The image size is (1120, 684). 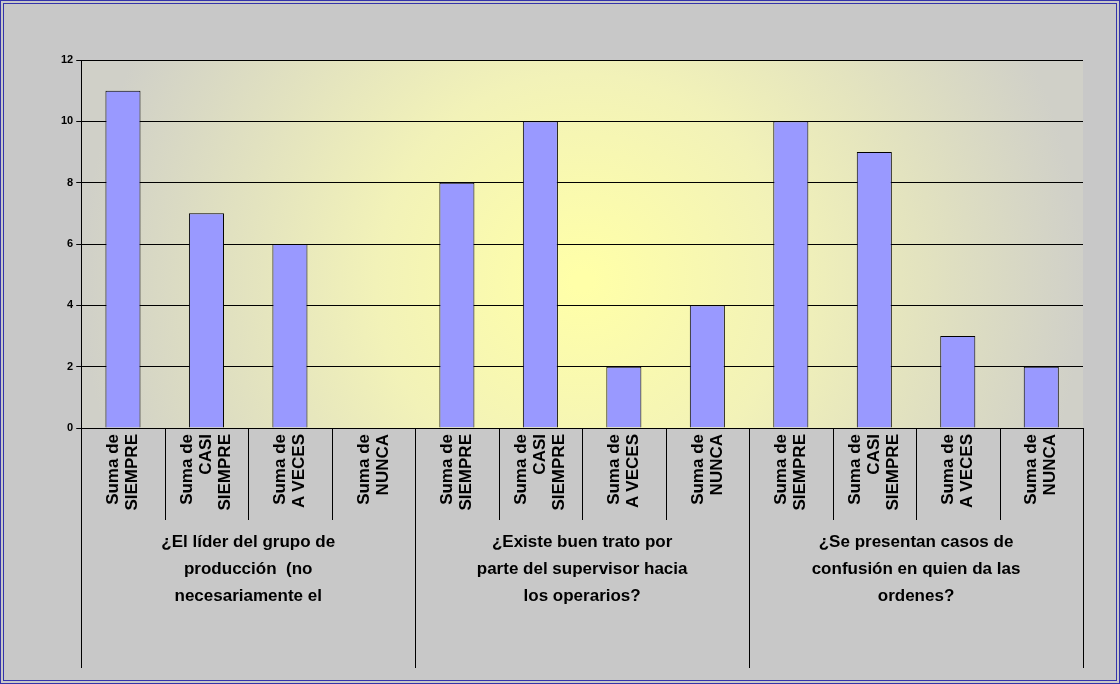 What do you see at coordinates (248, 569) in the screenshot?
I see `text: ¿El líder del grupo de producción (no necesariamente el` at bounding box center [248, 569].